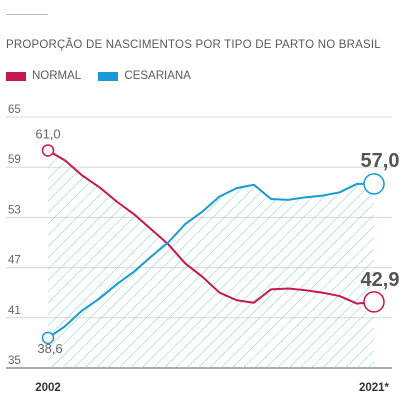  Describe the element at coordinates (14, 110) in the screenshot. I see `y-tick-label: 65` at that location.